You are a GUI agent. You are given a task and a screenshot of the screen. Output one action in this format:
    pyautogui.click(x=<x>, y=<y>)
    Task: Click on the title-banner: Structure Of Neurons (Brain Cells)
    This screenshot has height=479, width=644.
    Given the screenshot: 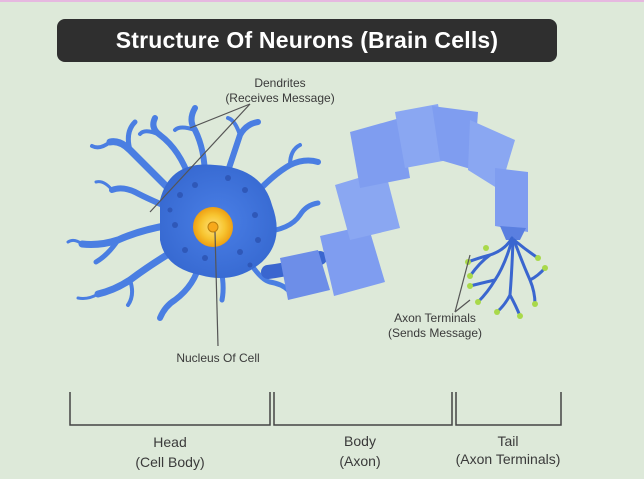 What is the action you would take?
    pyautogui.click(x=307, y=40)
    